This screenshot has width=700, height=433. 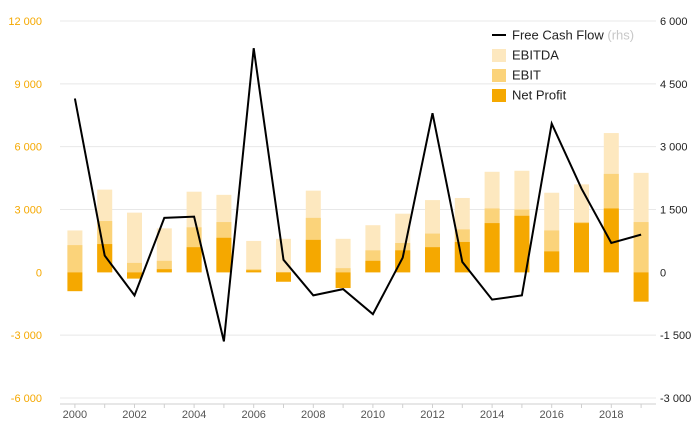 What do you see at coordinates (358, 405) in the screenshot?
I see `x-axis` at bounding box center [358, 405].